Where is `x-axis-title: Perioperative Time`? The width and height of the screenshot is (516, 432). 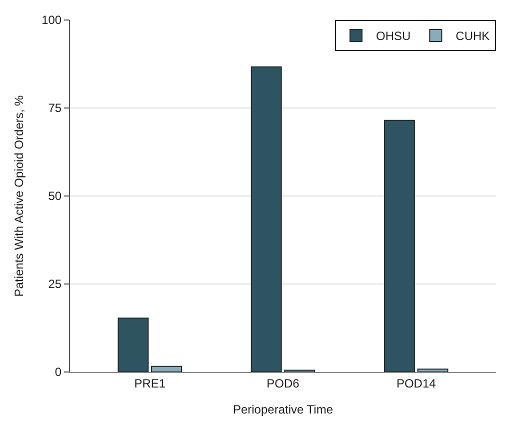 x-axis-title: Perioperative Time is located at coordinates (283, 409).